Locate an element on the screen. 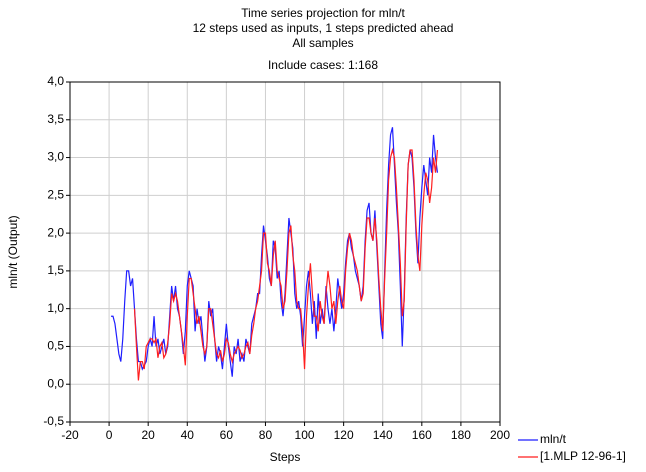  y-tick-label: 0,0 is located at coordinates (55, 383).